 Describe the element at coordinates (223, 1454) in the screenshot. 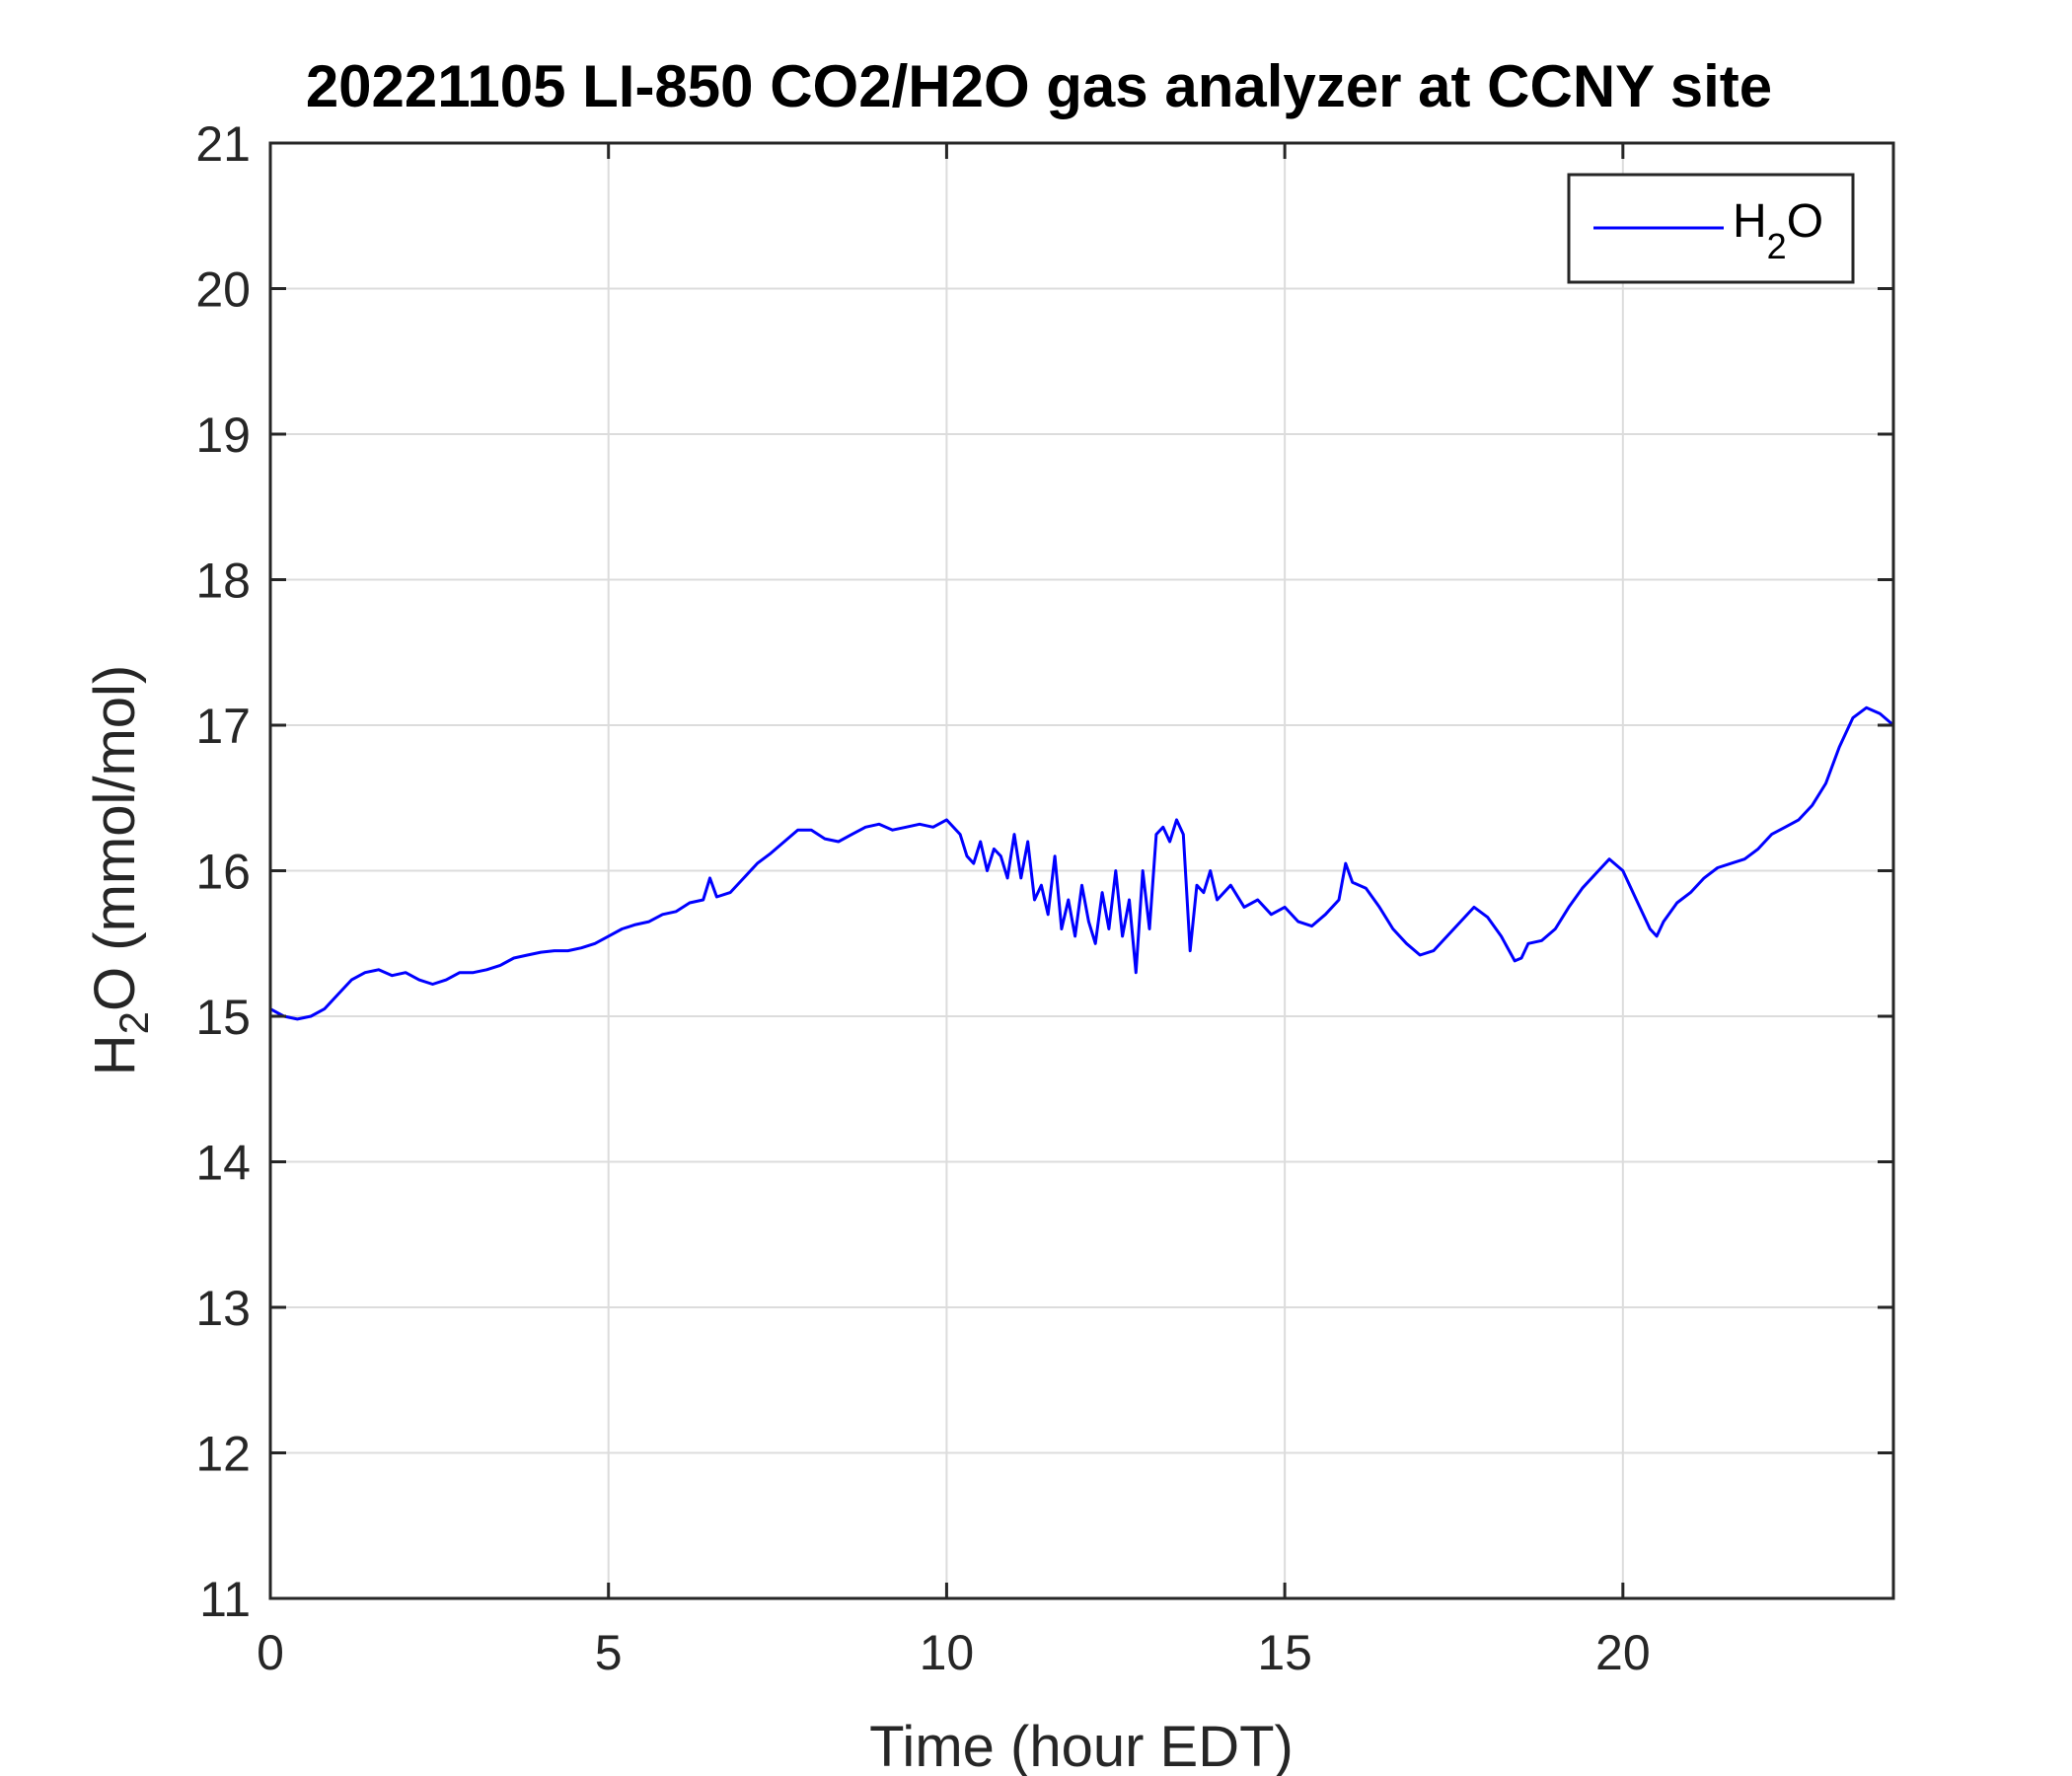

I see `y-tick-label: 12` at that location.